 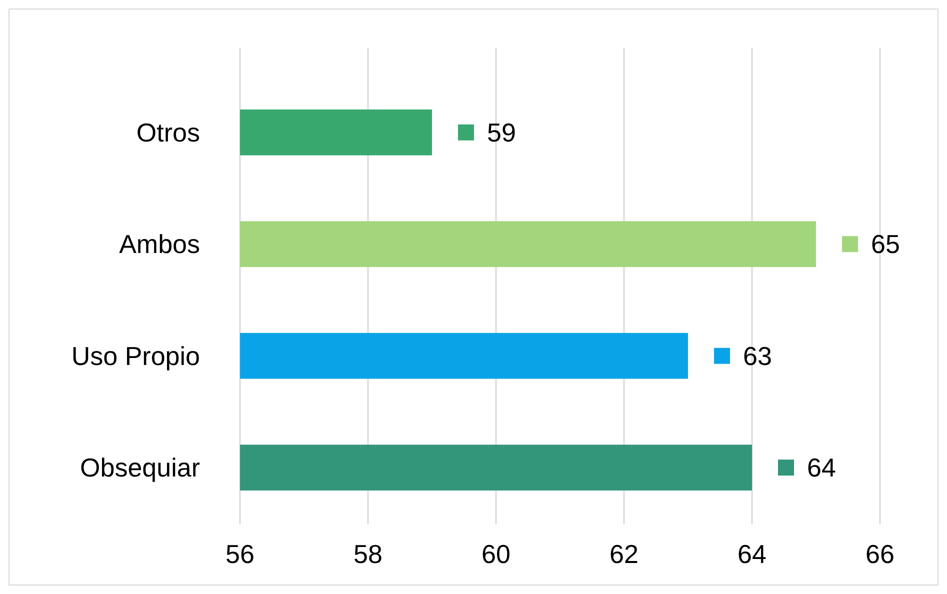 What do you see at coordinates (501, 133) in the screenshot?
I see `data-label: 59` at bounding box center [501, 133].